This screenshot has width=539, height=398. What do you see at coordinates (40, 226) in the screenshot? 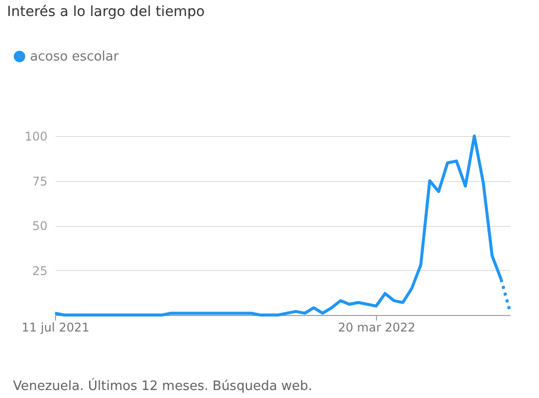
I see `y-tick-label: 50` at bounding box center [40, 226].